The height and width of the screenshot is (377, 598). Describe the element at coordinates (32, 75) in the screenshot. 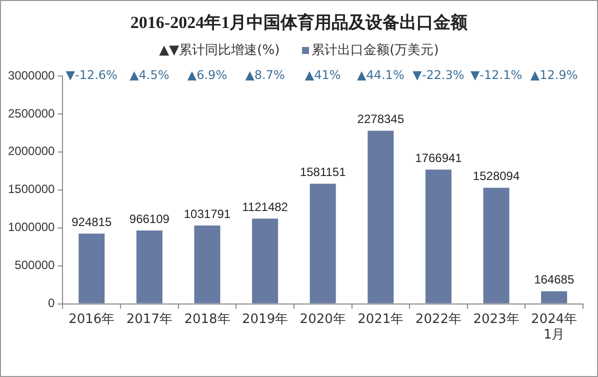

I see `y-tick-label: 3000000` at that location.